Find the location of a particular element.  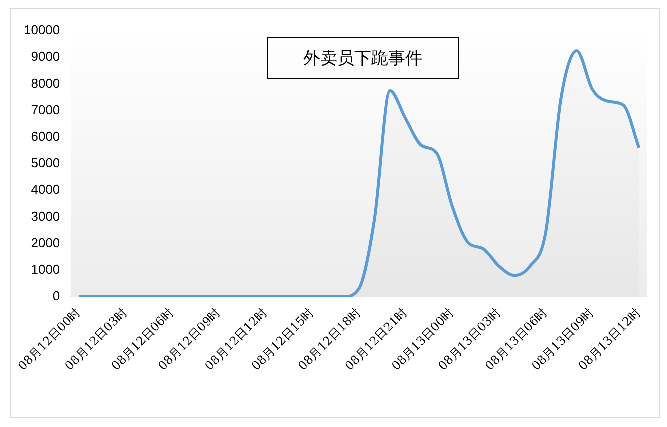

y-tick-label: 4000 is located at coordinates (45, 190).